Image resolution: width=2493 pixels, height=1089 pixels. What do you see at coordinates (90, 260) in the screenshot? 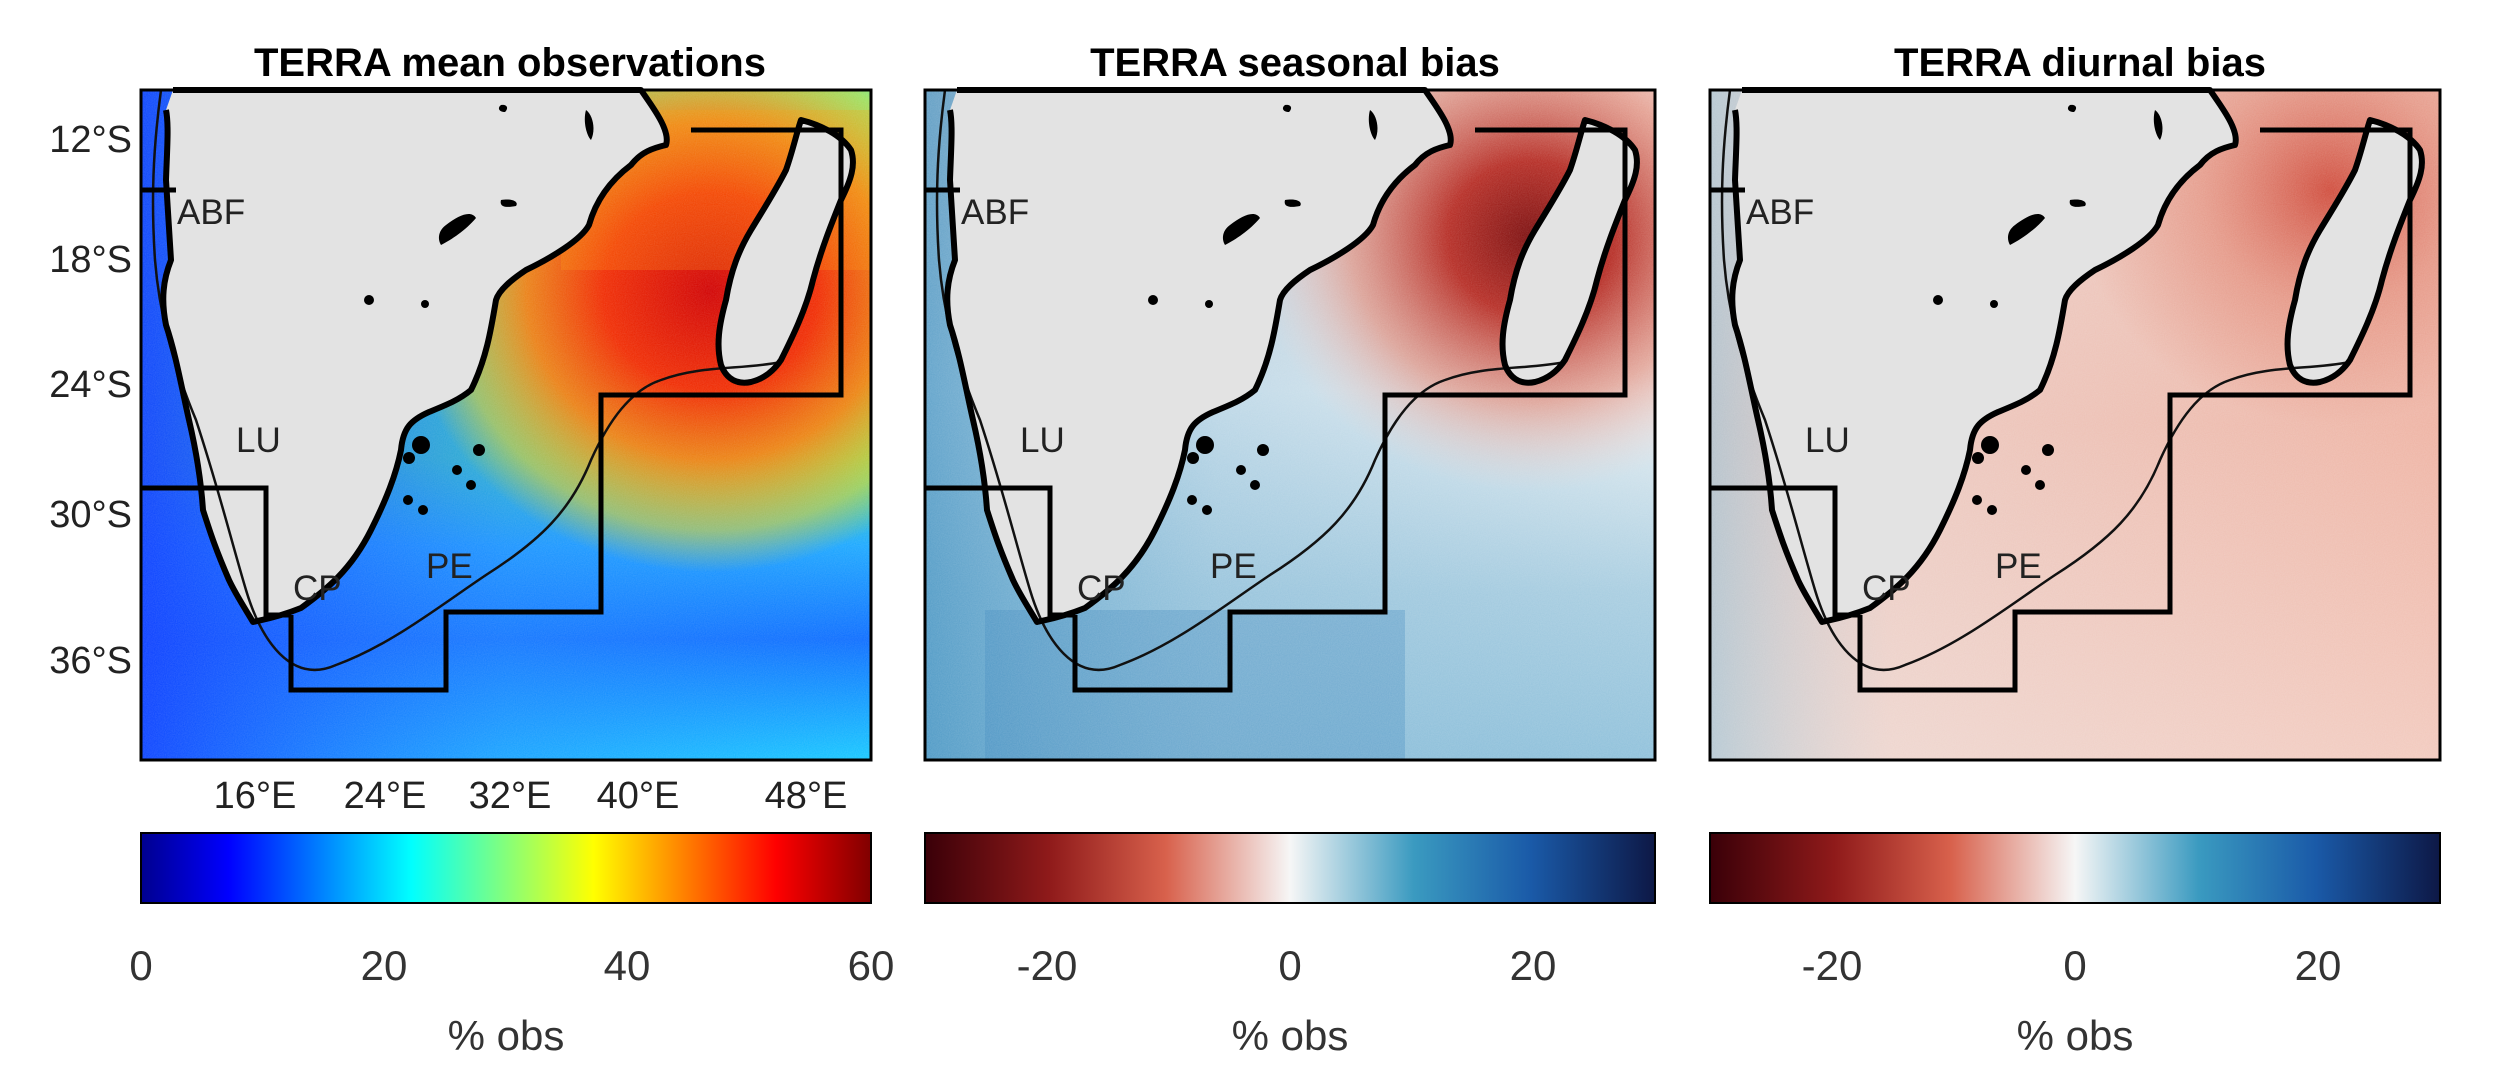
I see `lat-tick: 18°S` at bounding box center [90, 260].